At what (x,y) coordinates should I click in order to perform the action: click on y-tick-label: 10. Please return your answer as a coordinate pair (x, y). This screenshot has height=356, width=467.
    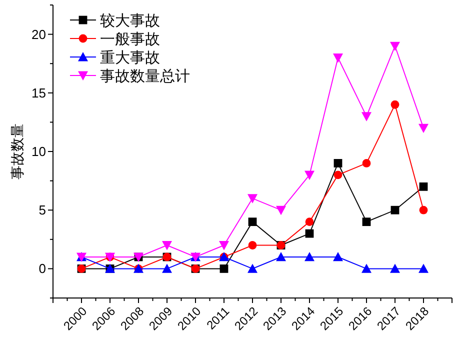
    Looking at the image, I should click on (39, 151).